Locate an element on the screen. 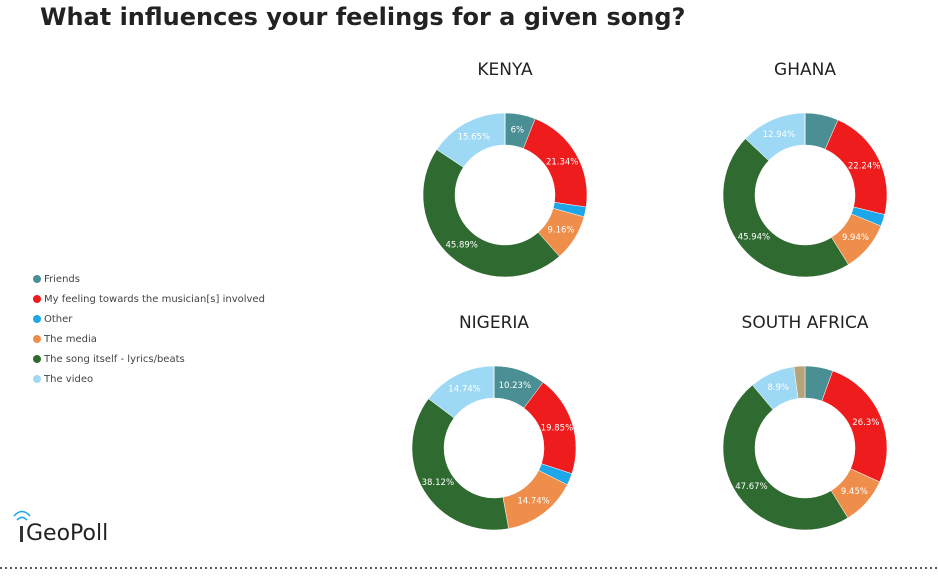  legend-label: Other is located at coordinates (58, 319).